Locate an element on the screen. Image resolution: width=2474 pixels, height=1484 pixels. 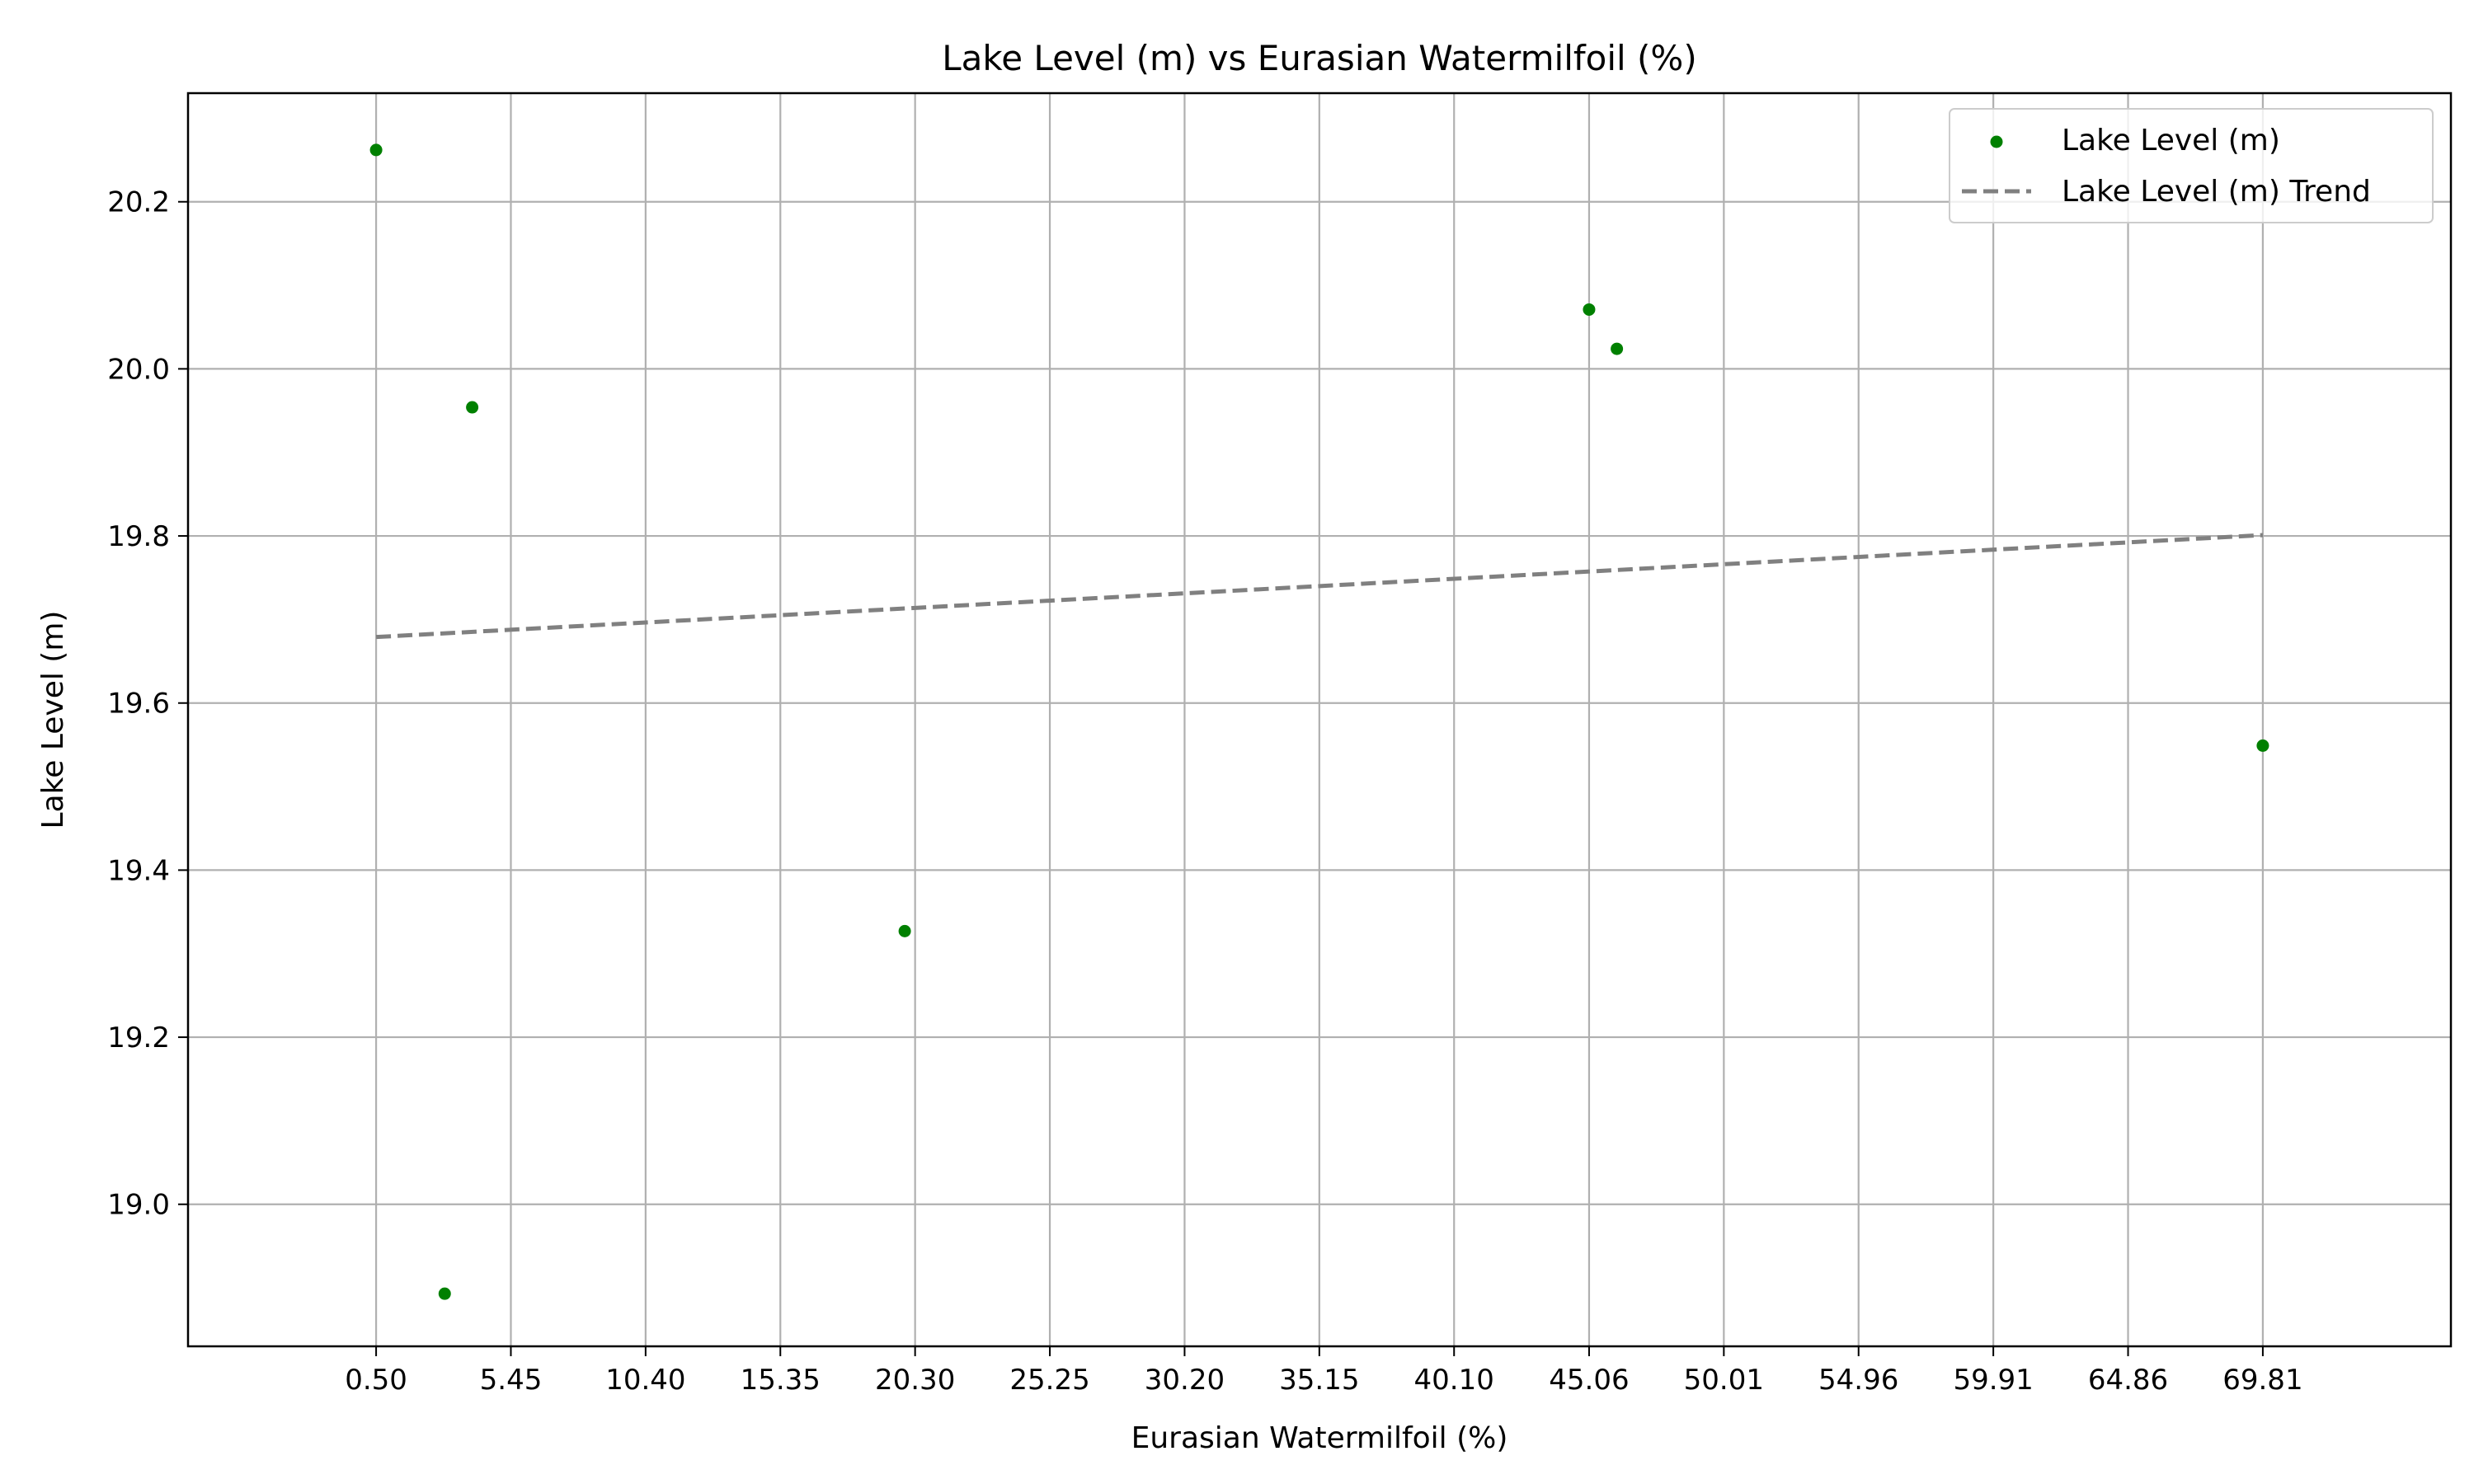
legend: Lake Level (m) Lake Level (m) Trend is located at coordinates (2191, 165).